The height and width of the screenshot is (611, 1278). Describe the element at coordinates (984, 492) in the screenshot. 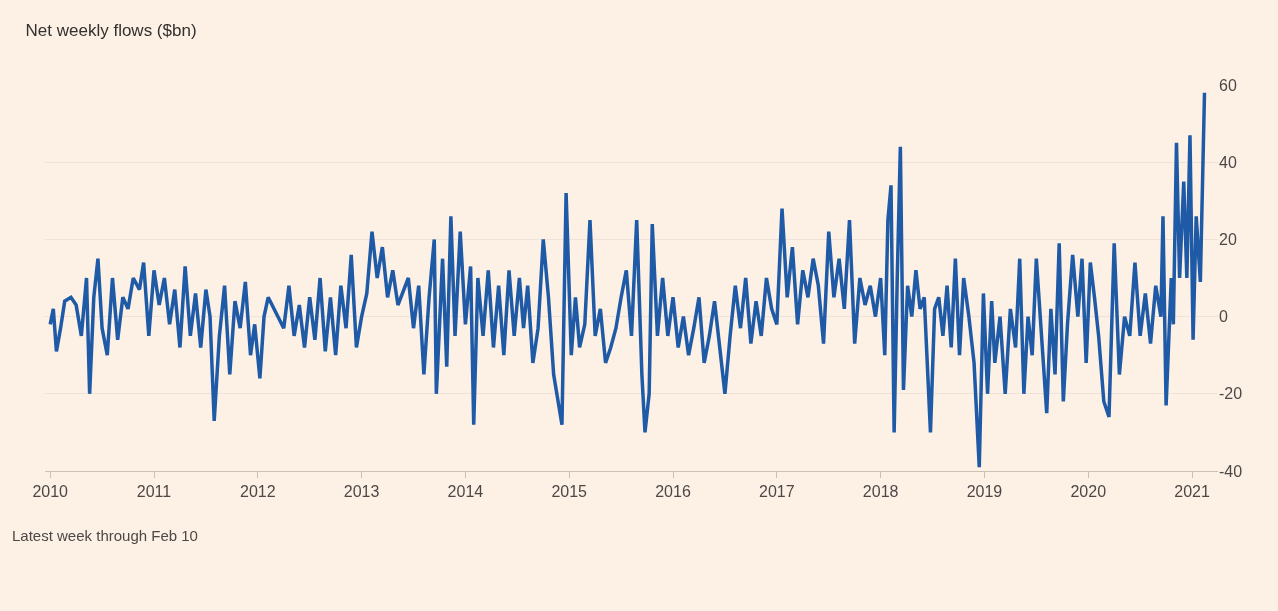

I see `x-tick-label: 2019` at that location.